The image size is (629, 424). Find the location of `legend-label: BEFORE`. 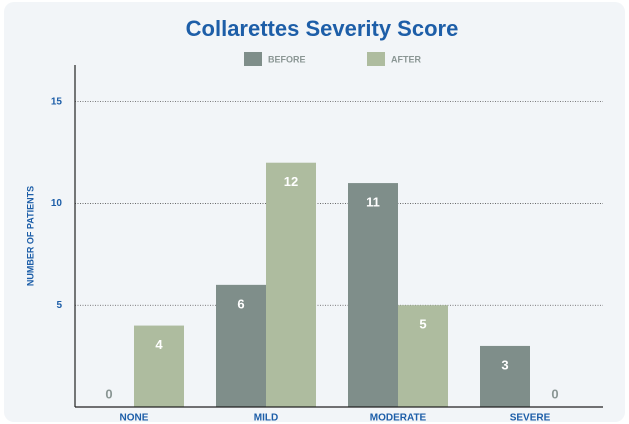

legend-label: BEFORE is located at coordinates (287, 59).